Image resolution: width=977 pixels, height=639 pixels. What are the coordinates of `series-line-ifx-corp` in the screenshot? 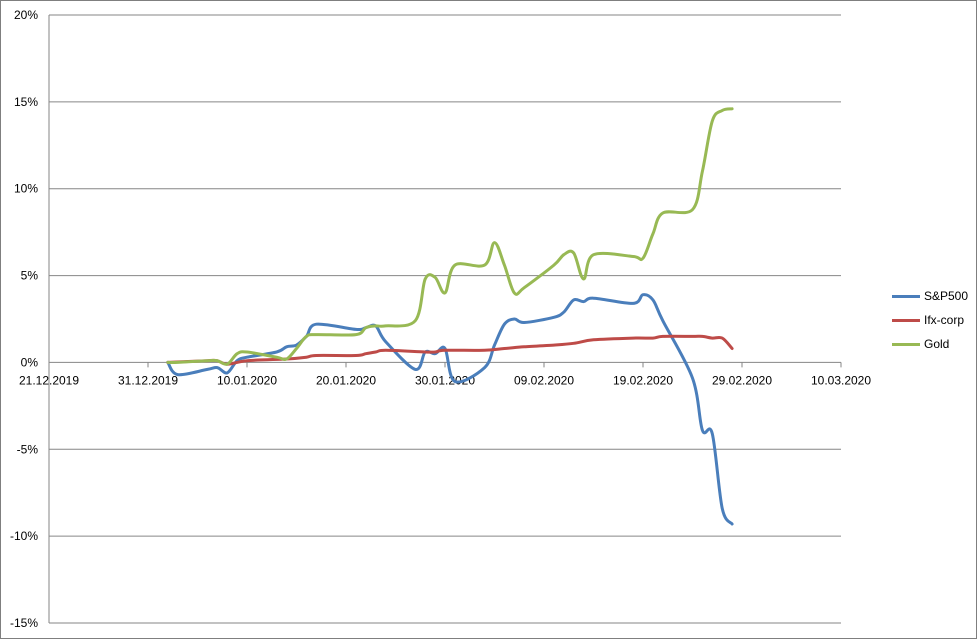 It's located at (450, 350).